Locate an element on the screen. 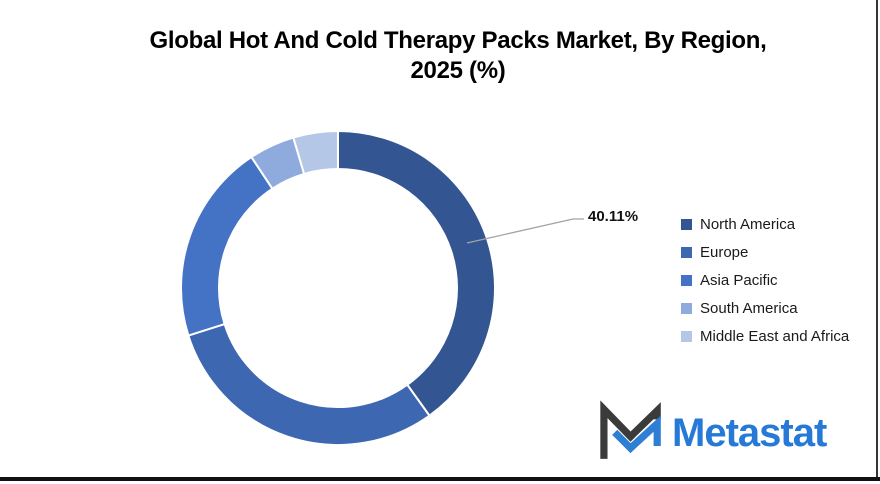 The image size is (880, 484). donut-segment-north-america is located at coordinates (416, 273).